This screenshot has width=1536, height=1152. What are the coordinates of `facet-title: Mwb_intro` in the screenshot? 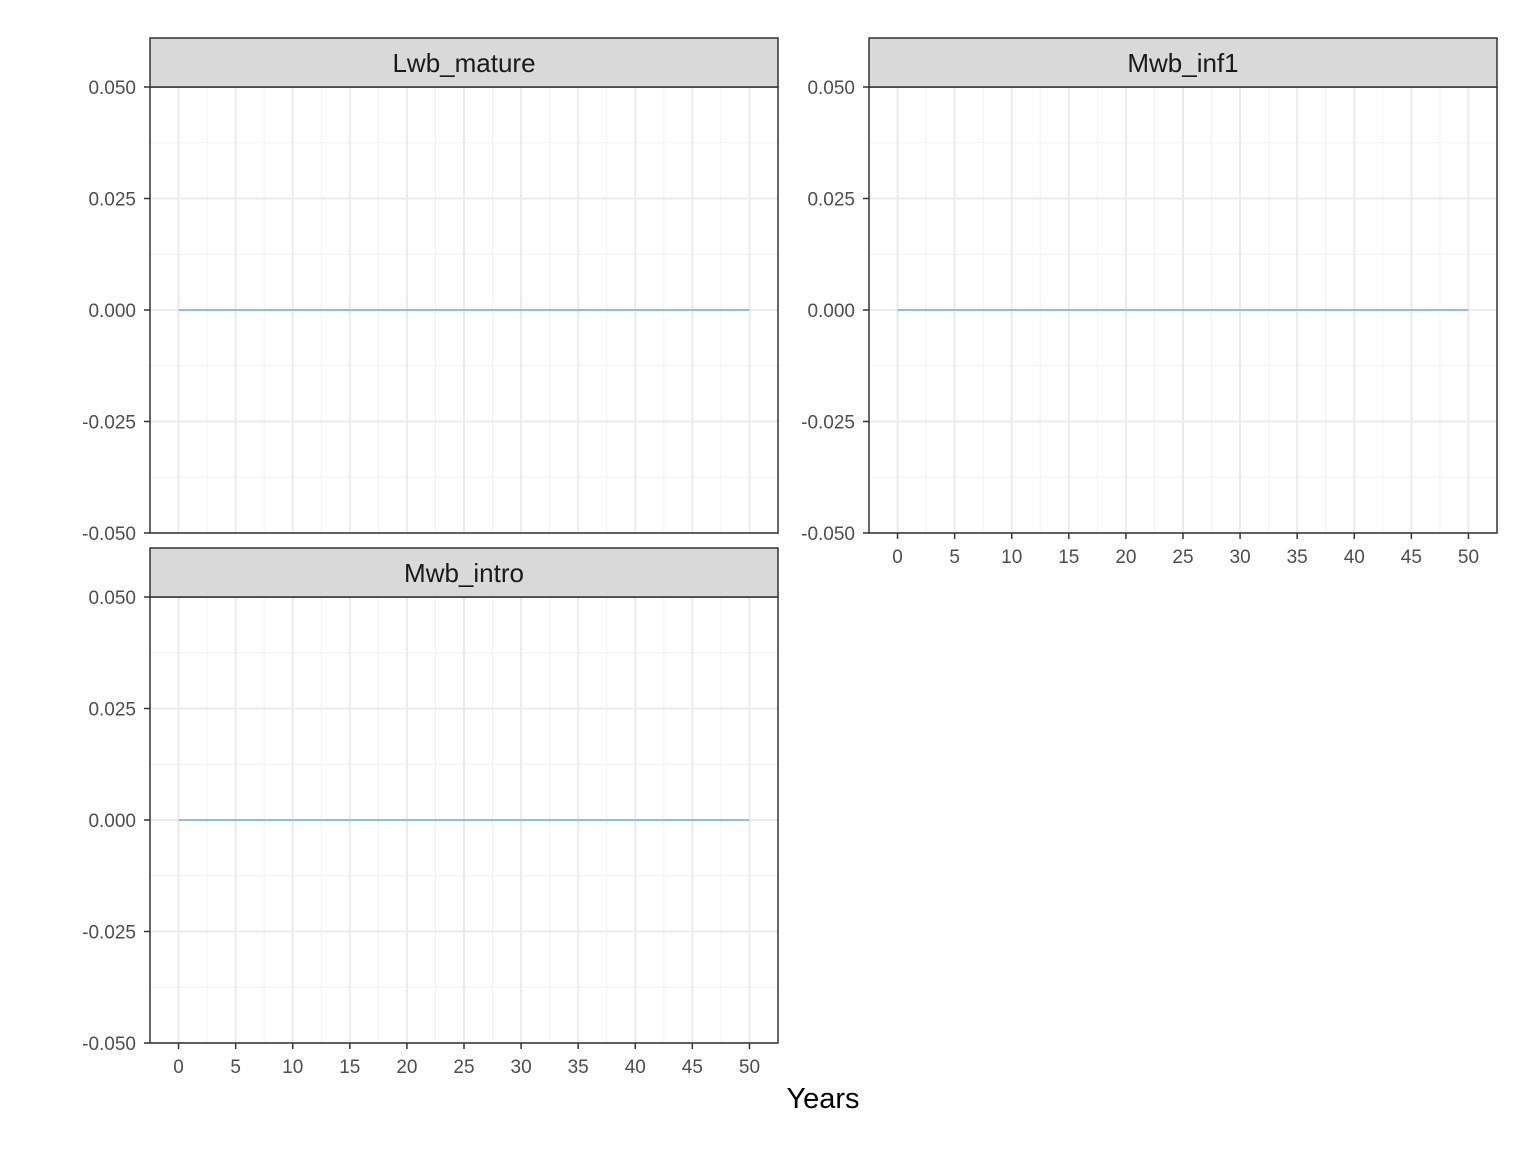 It's located at (464, 573).